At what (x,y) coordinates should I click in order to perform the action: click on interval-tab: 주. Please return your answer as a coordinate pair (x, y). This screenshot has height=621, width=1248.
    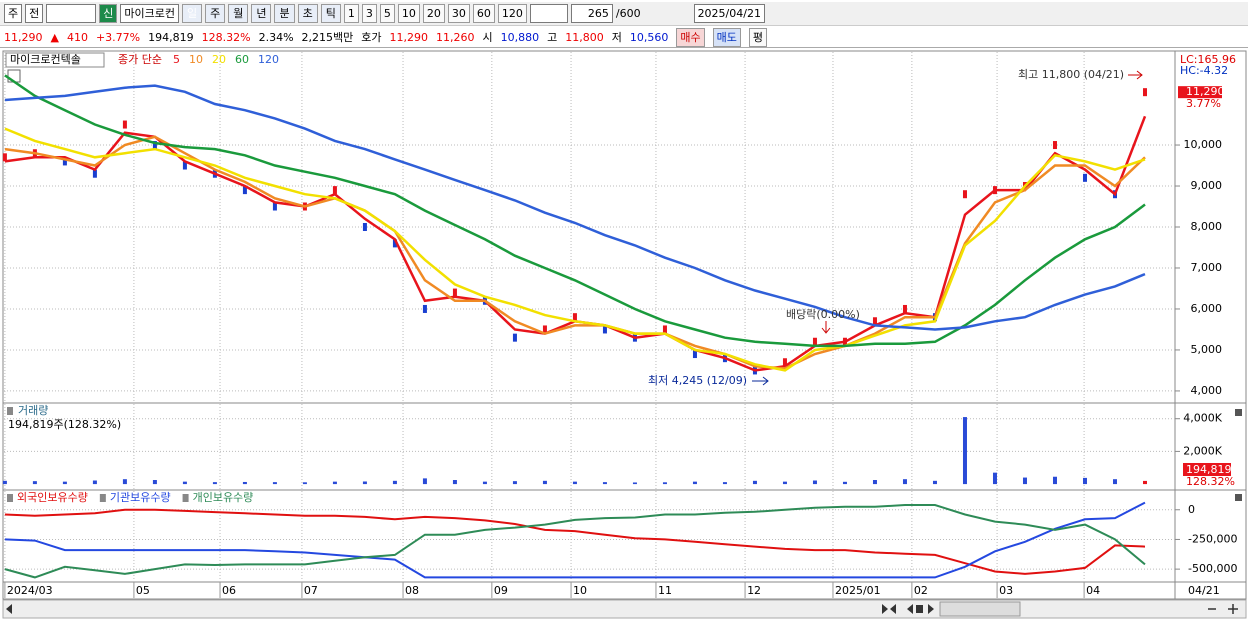
    Looking at the image, I should click on (215, 13).